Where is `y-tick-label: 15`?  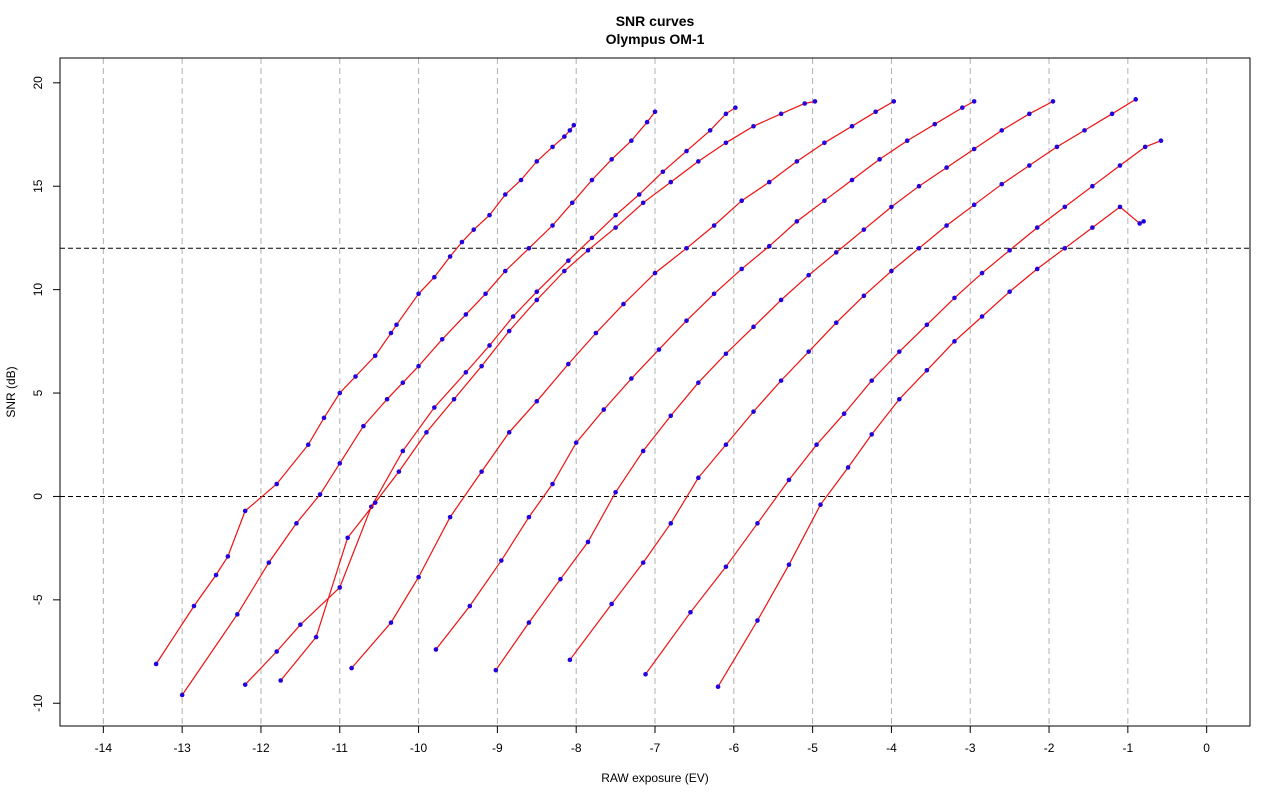 y-tick-label: 15 is located at coordinates (38, 186).